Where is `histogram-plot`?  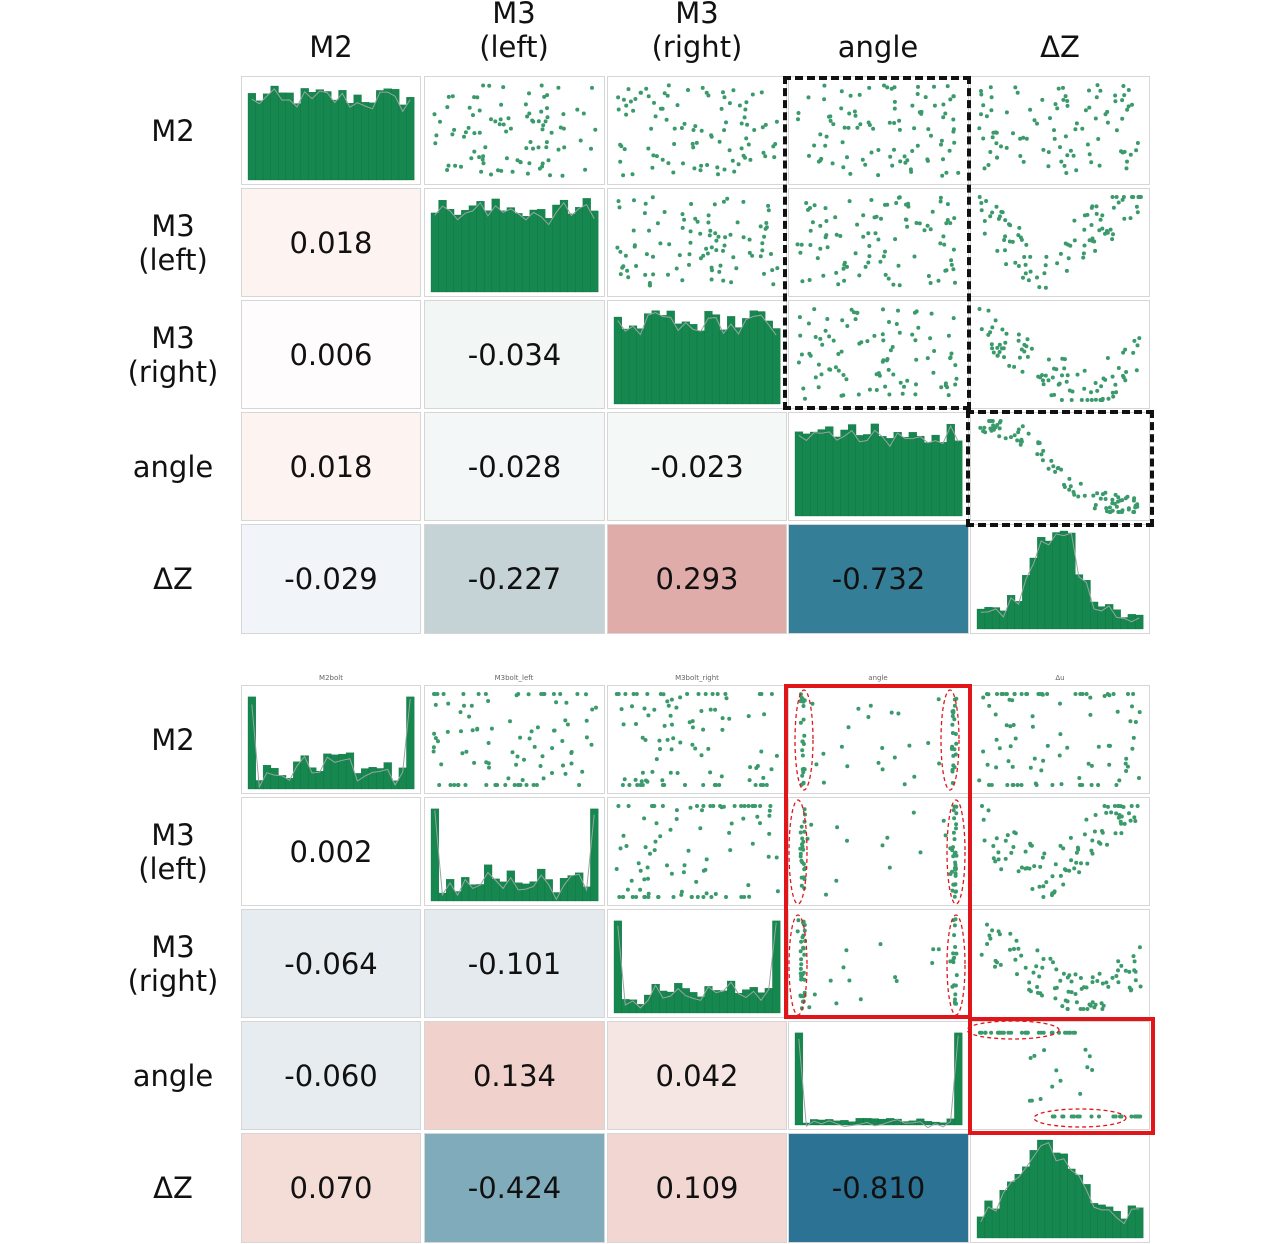
histogram-plot is located at coordinates (331, 133).